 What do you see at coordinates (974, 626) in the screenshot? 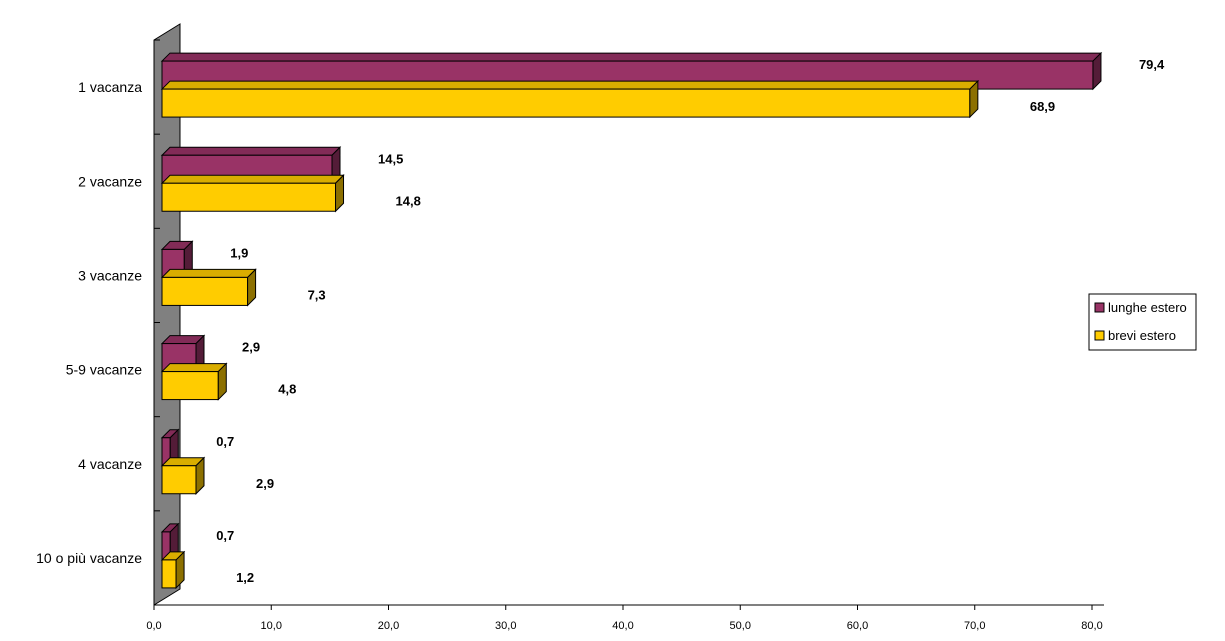
I see `x-tick-label: 70,0` at bounding box center [974, 626].